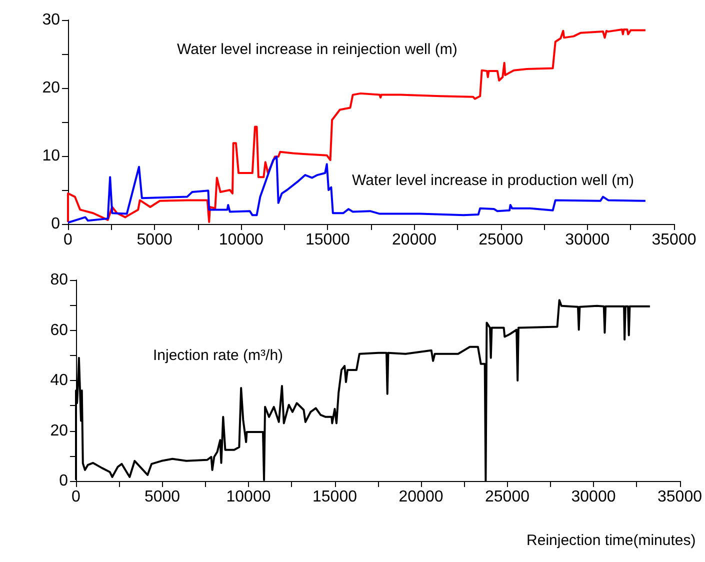 The image size is (705, 562). I want to click on x-axis-title: Reinjection time(minutes), so click(611, 540).